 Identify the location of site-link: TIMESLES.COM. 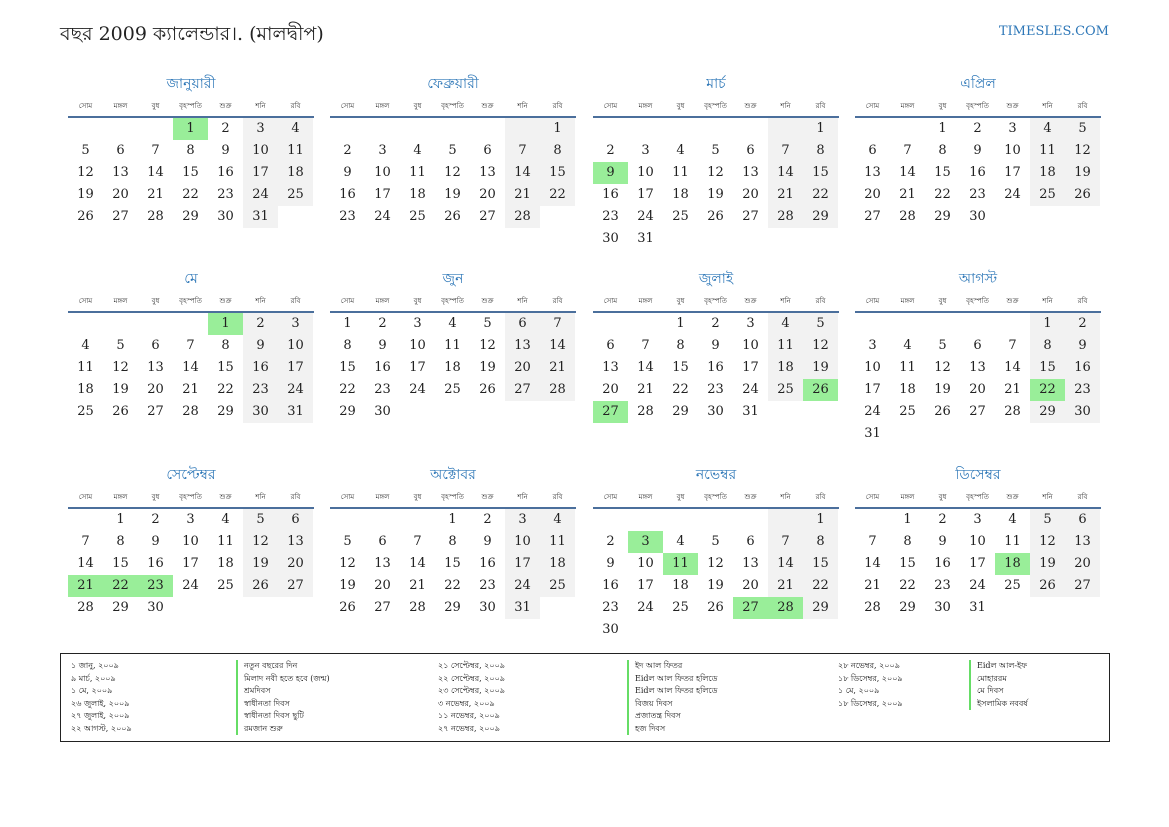
(1053, 31).